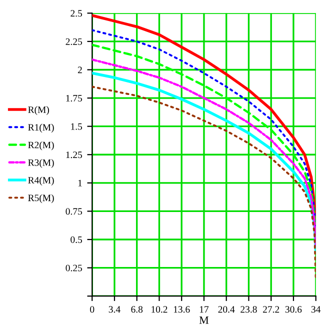 The height and width of the screenshot is (329, 329). What do you see at coordinates (248, 309) in the screenshot?
I see `x-tick-label: 23.8` at bounding box center [248, 309].